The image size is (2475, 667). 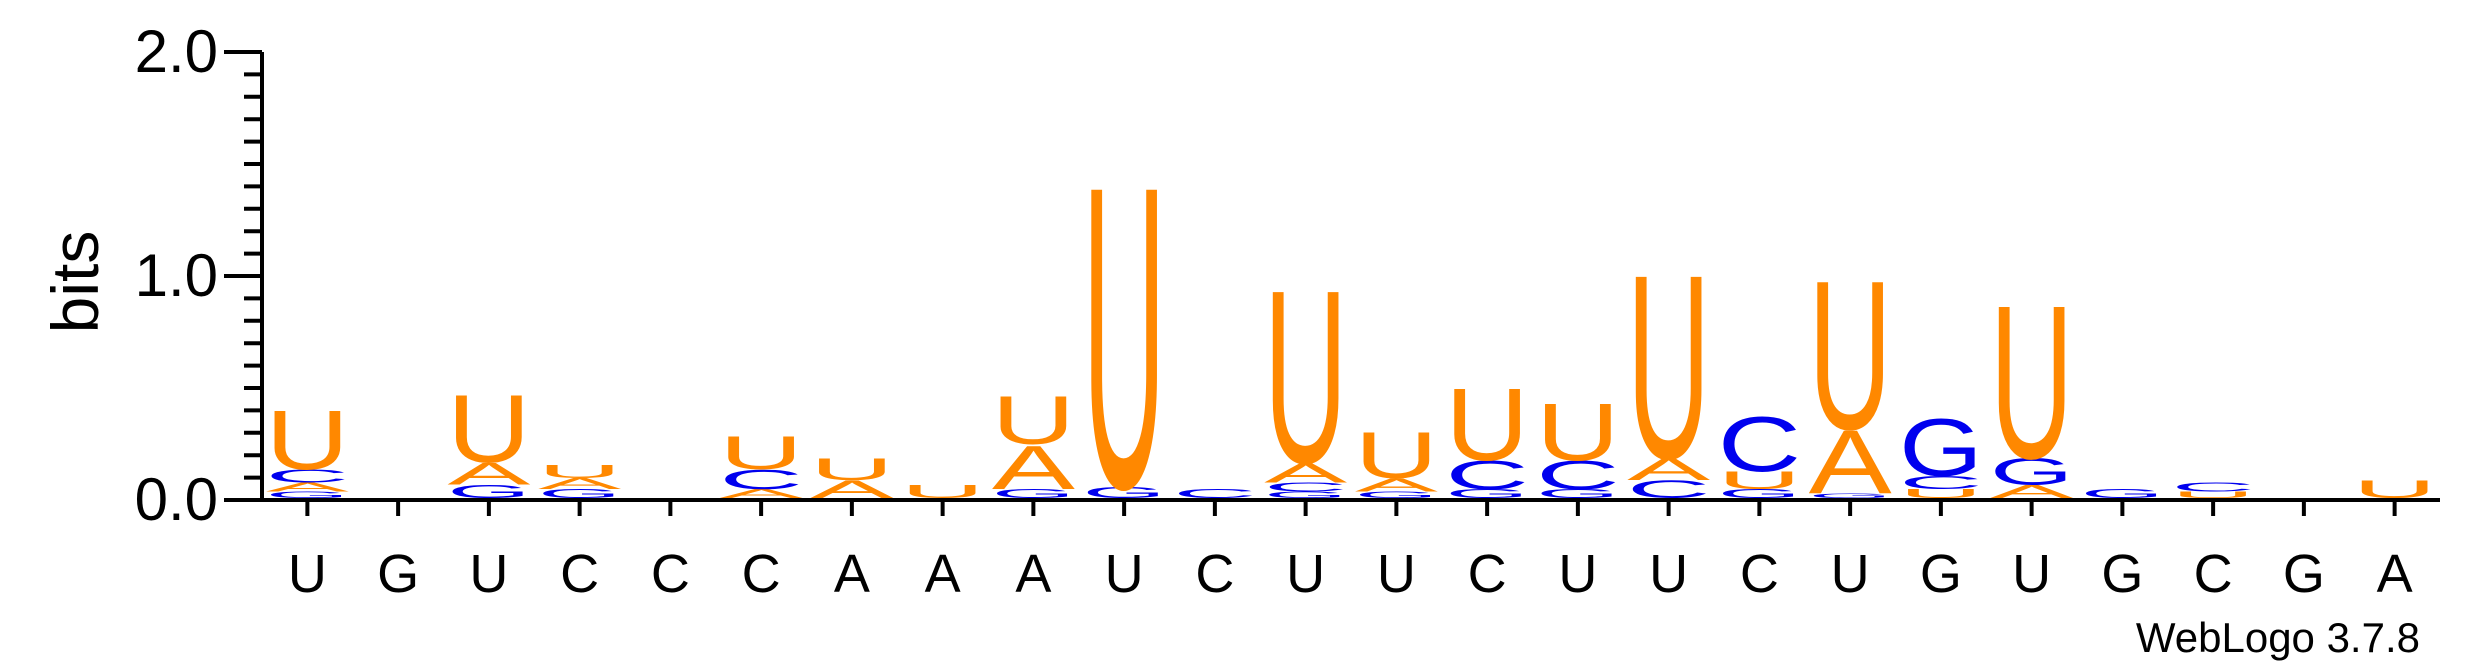 I want to click on y-tick-label: 0.0, so click(x=176, y=499).